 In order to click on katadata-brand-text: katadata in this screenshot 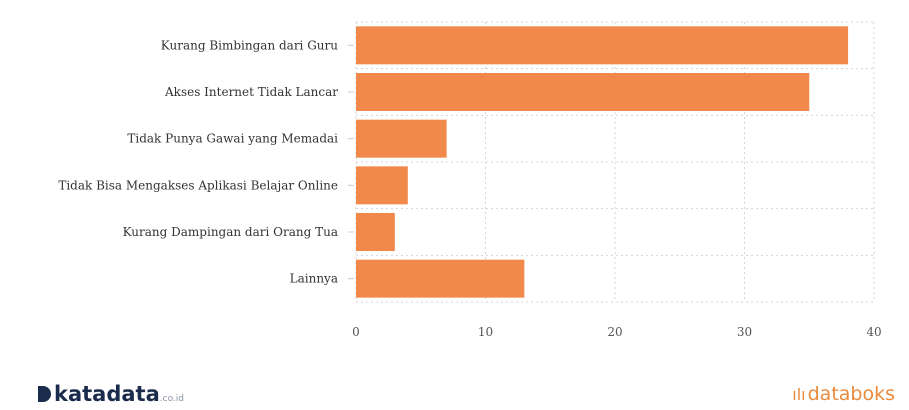, I will do `click(107, 394)`.